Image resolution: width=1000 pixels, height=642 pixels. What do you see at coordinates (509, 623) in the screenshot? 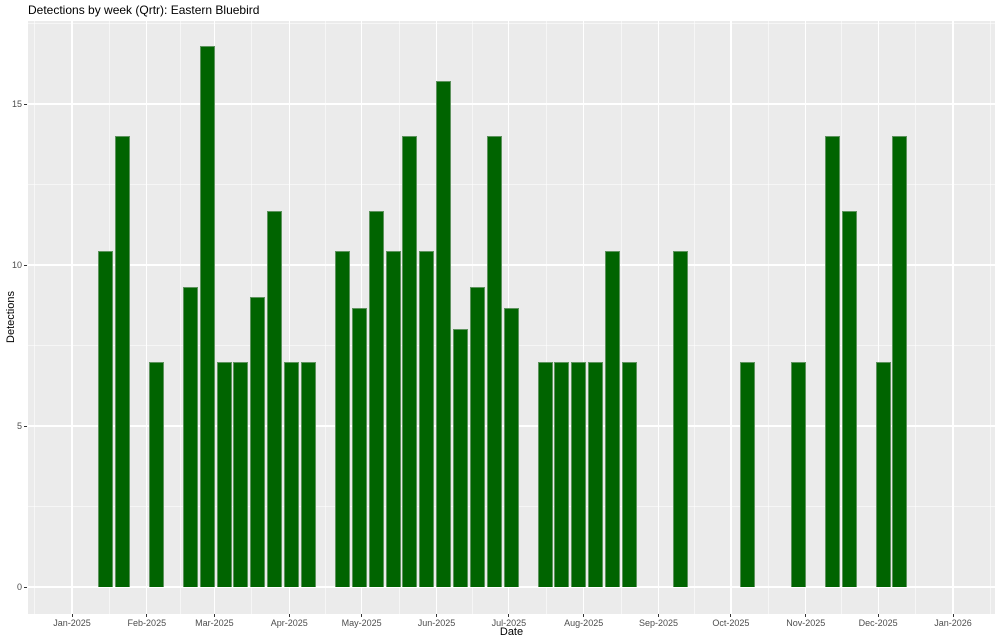
I see `x-tick-label: Jul-2025` at bounding box center [509, 623].